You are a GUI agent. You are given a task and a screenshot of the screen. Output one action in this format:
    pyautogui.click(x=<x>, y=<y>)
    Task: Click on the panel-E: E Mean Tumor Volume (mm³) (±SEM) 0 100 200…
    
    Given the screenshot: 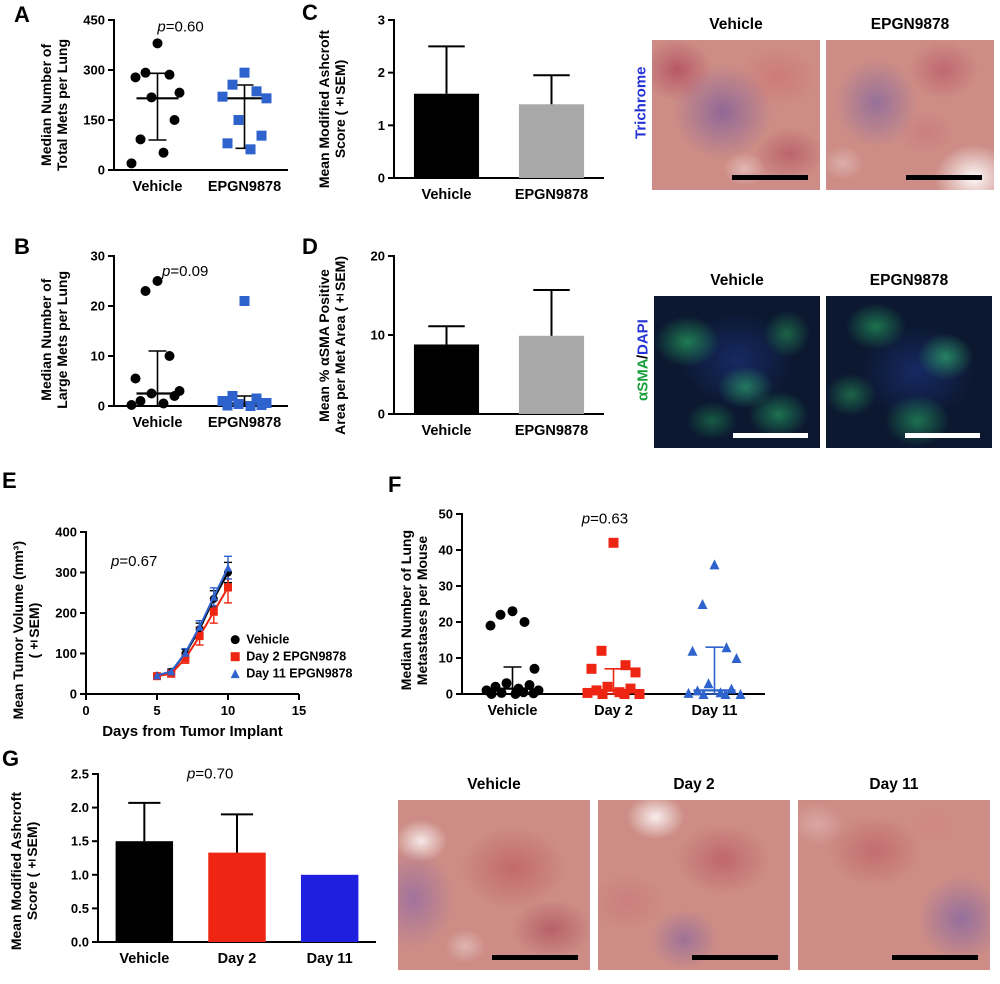 What is the action you would take?
    pyautogui.click(x=194, y=606)
    